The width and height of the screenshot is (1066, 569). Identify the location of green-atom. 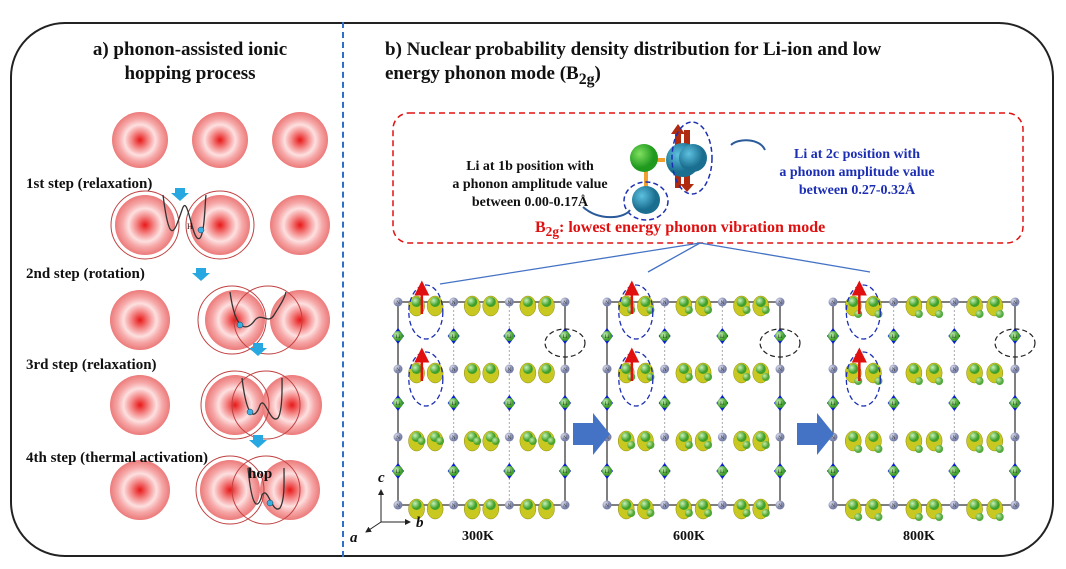
(644, 158).